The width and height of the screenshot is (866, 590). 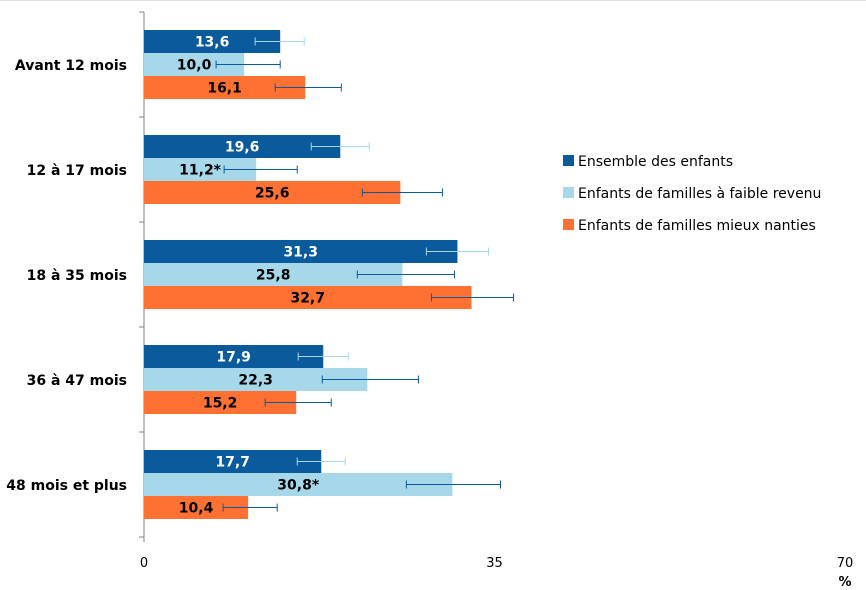 I want to click on x-tick-label: 70, so click(x=845, y=563).